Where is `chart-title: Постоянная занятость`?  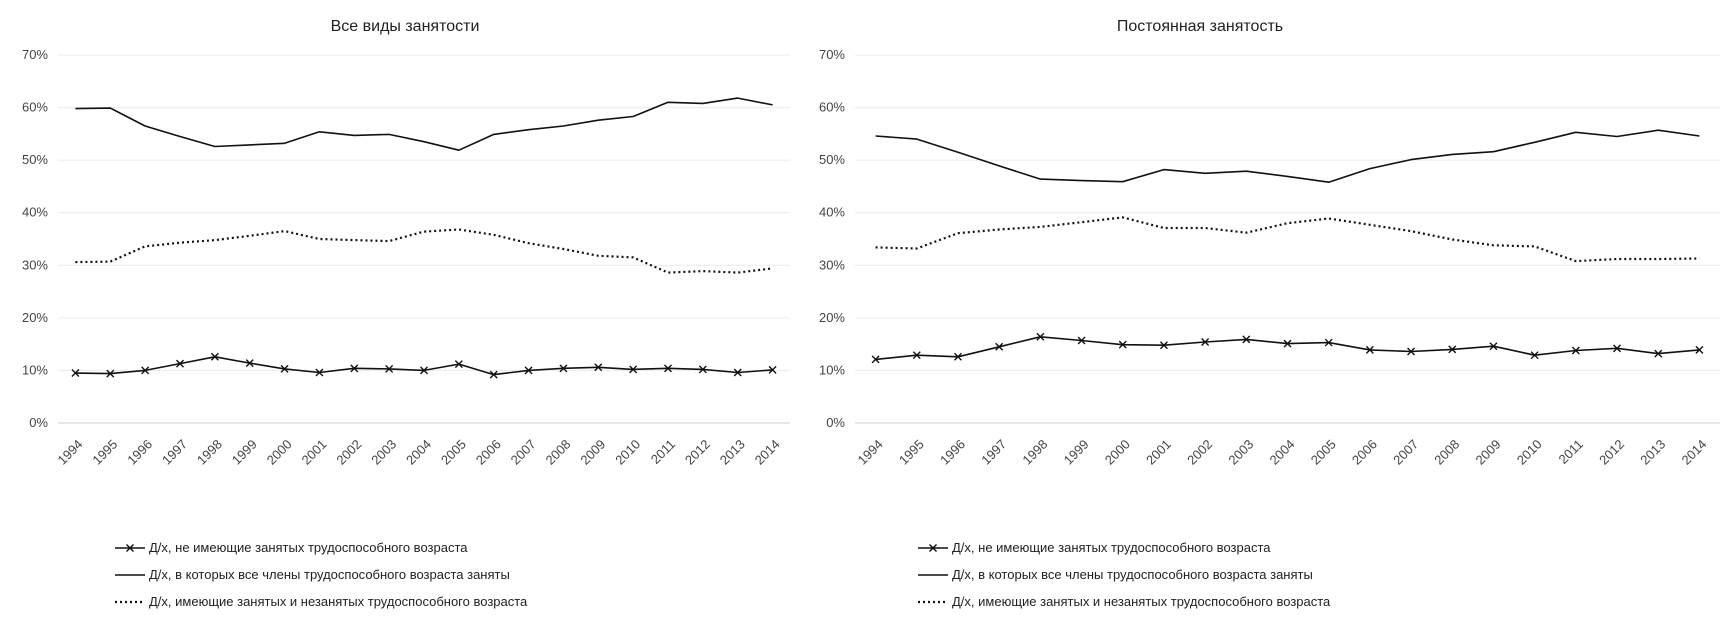
chart-title: Постоянная занятость is located at coordinates (1200, 26).